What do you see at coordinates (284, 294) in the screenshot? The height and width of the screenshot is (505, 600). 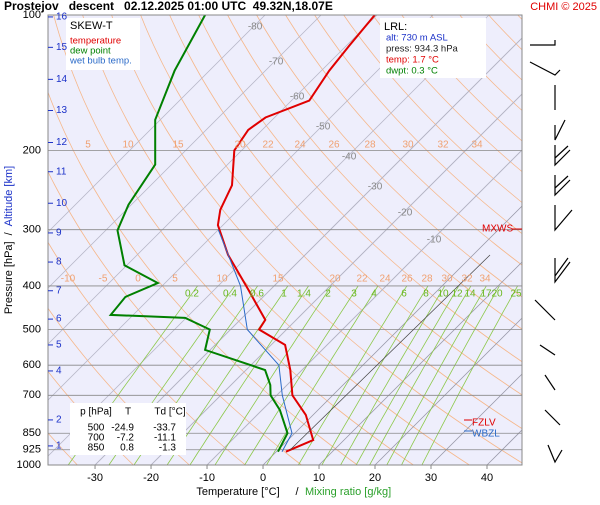 I see `mixing-ratio-label: 1` at bounding box center [284, 294].